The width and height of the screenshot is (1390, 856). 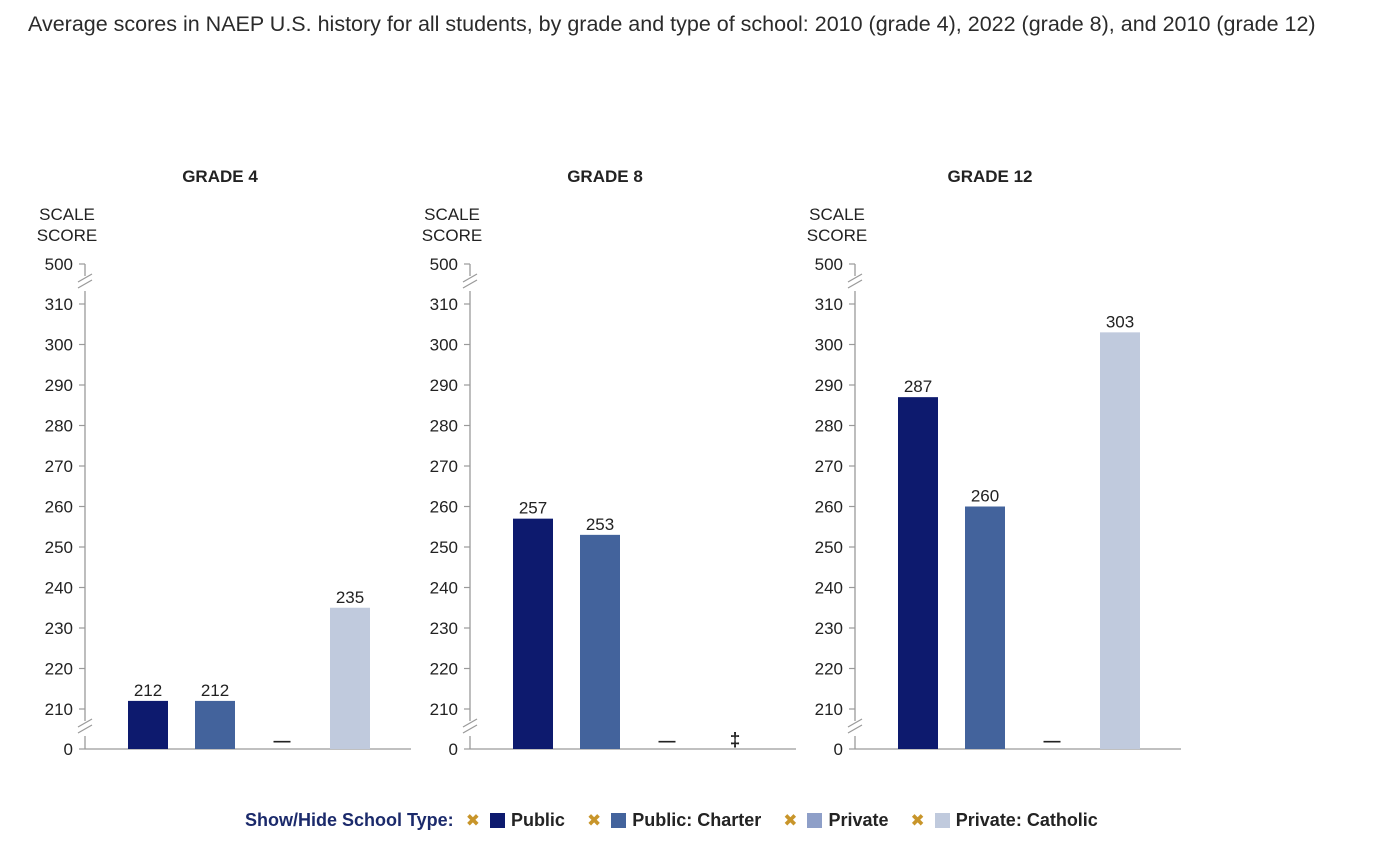 I want to click on grade-8-title: GRADE 8, so click(x=605, y=176).